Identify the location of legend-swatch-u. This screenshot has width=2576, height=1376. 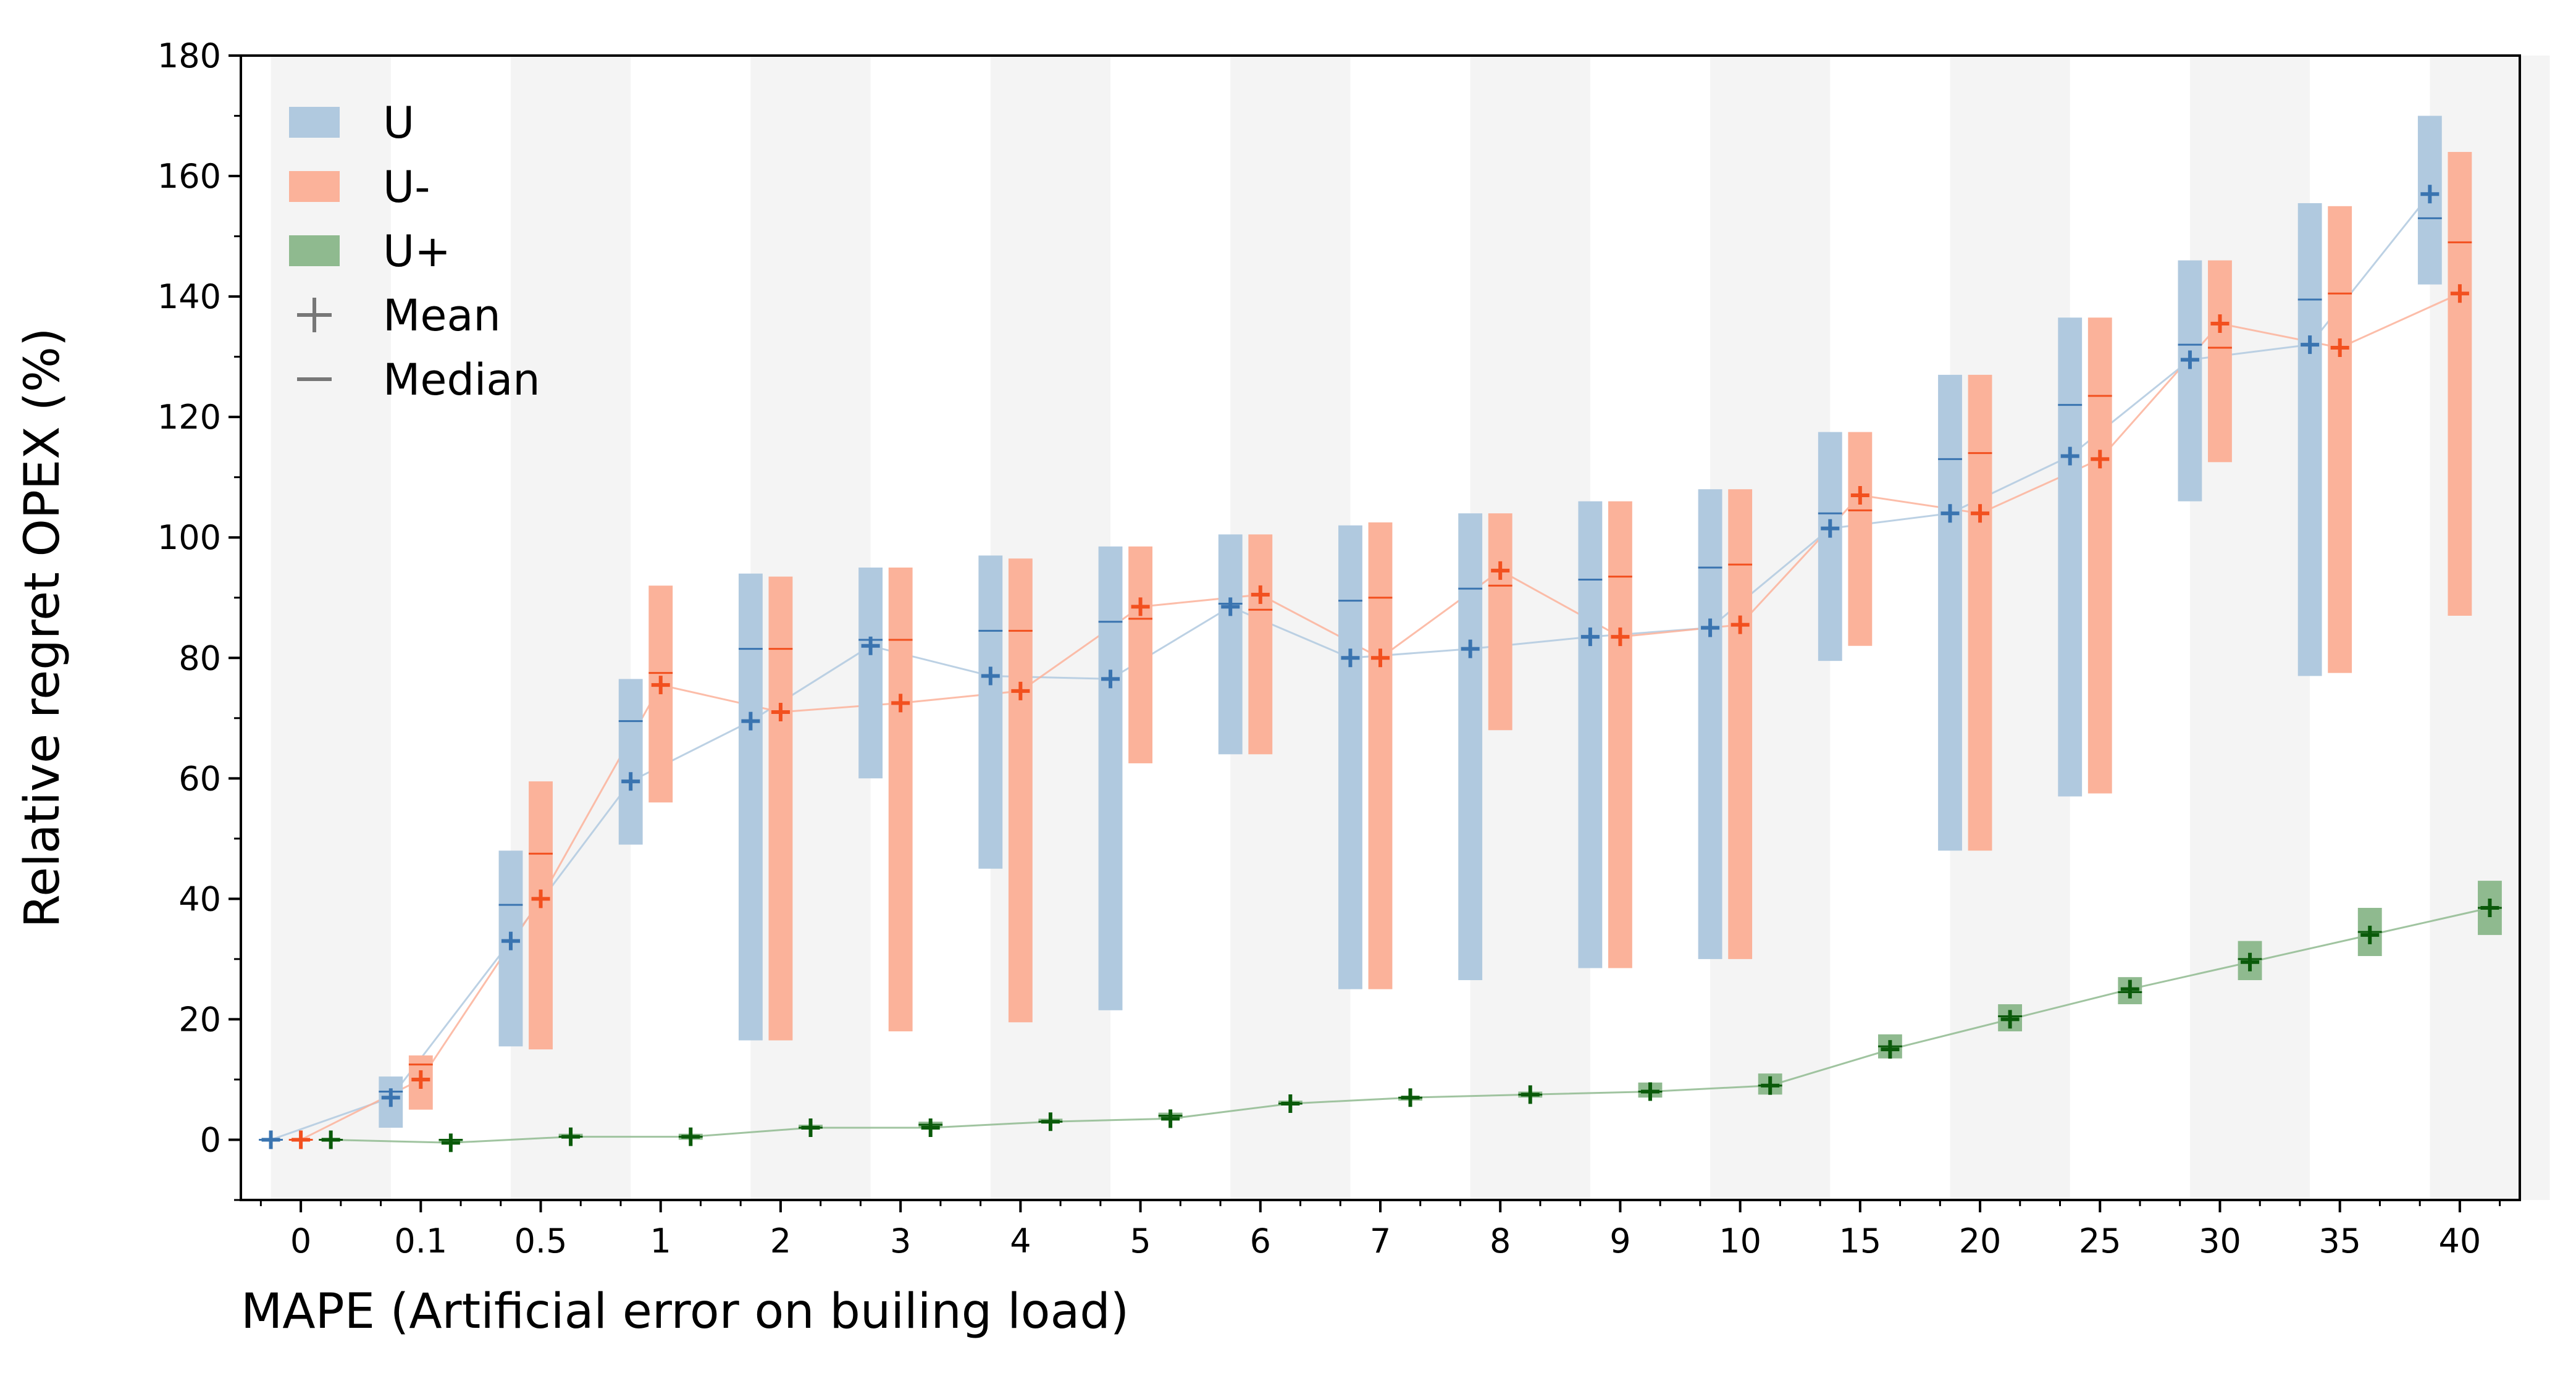
(314, 122).